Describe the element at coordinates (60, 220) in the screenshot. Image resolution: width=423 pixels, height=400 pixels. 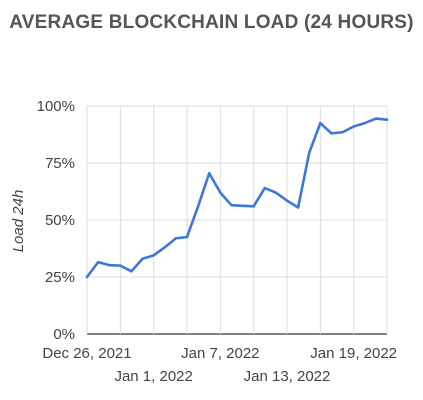
I see `y-tick-label: 50%` at that location.